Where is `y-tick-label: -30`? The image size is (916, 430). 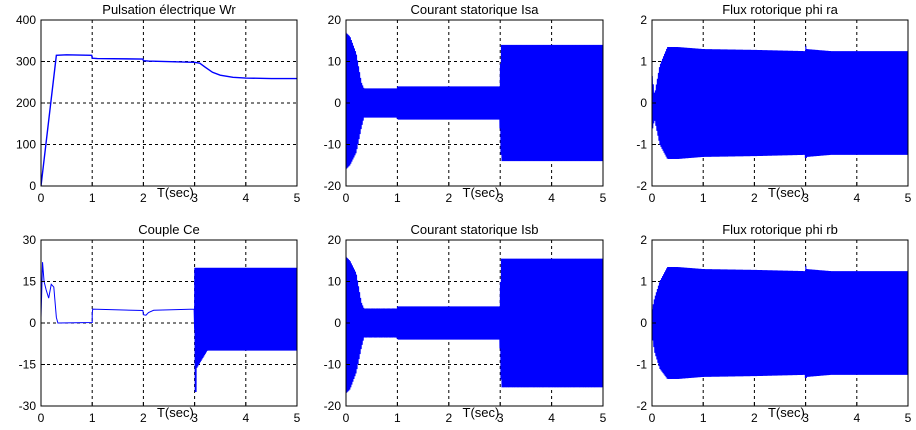 y-tick-label: -30 is located at coordinates (28, 406).